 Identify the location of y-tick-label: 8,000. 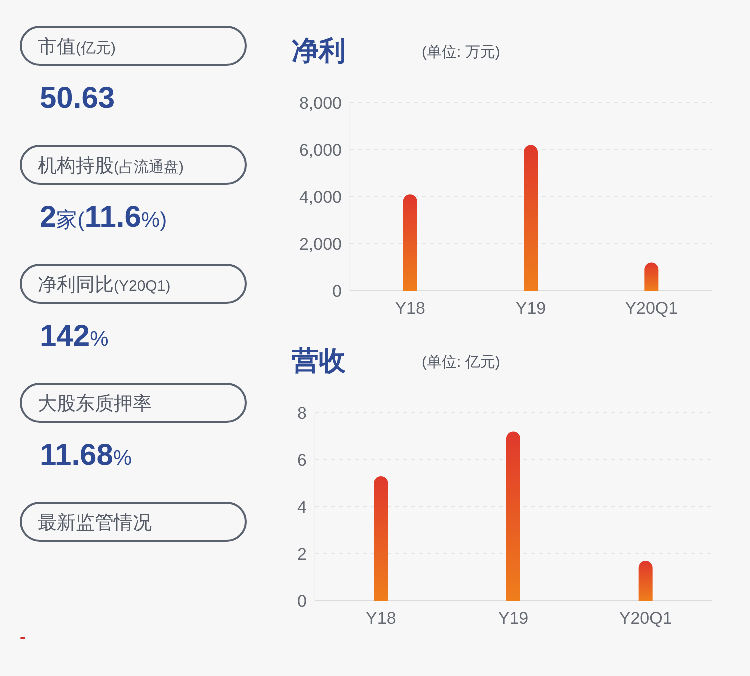
(320, 103).